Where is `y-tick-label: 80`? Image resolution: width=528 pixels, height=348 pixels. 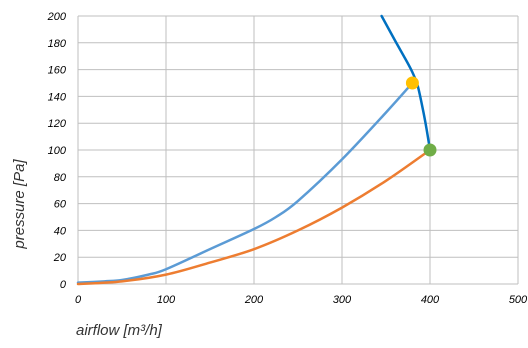
y-tick-label: 80 is located at coordinates (60, 178).